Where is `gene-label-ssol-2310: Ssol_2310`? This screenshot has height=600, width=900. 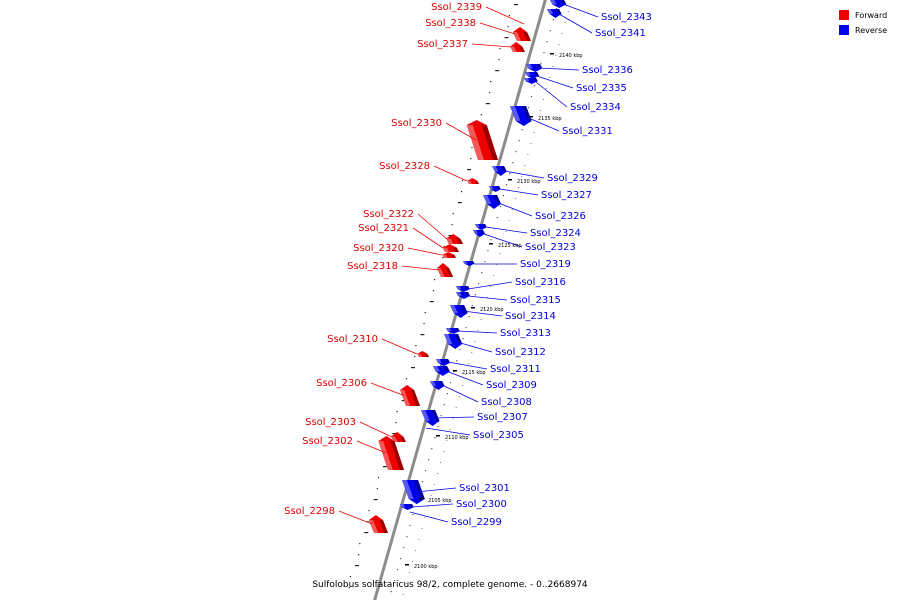 gene-label-ssol-2310: Ssol_2310 is located at coordinates (352, 339).